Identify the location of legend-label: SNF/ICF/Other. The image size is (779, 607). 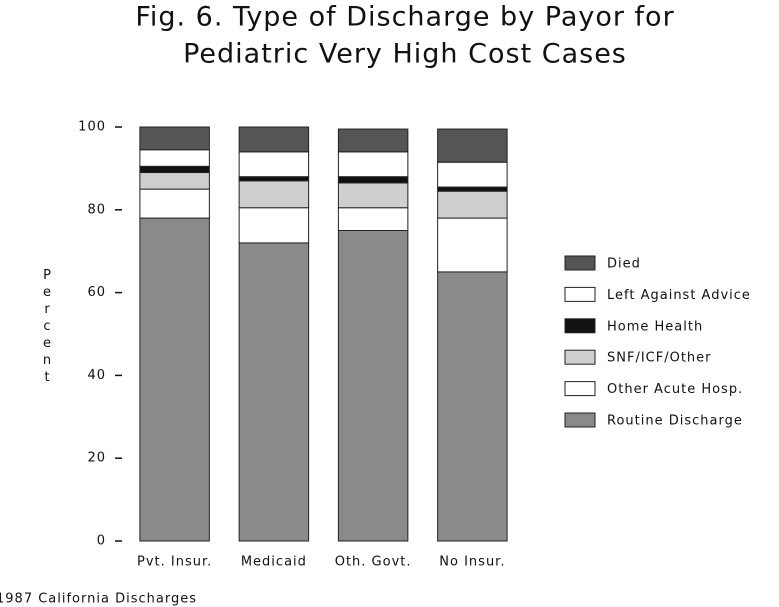
(659, 358).